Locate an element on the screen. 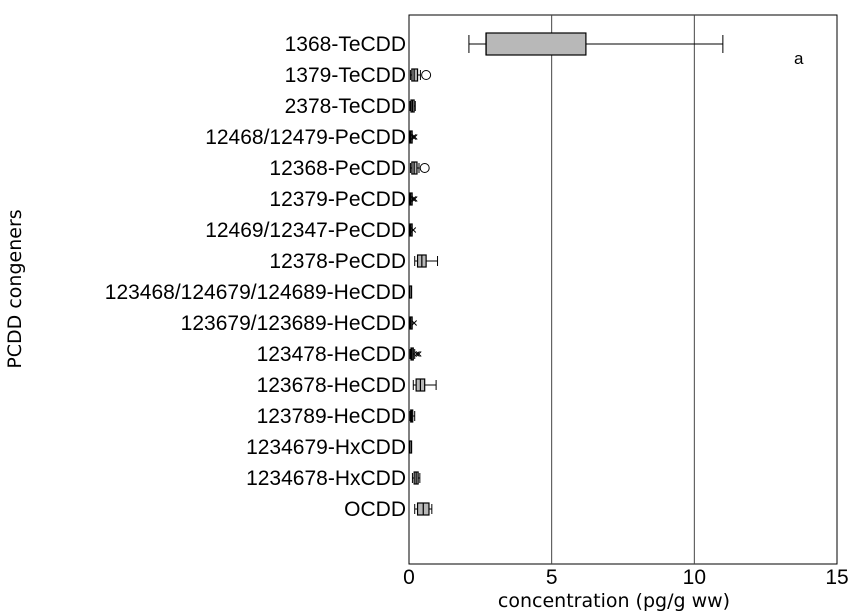 This screenshot has width=850, height=614. category-label: 1379-TeCDD is located at coordinates (345, 75).